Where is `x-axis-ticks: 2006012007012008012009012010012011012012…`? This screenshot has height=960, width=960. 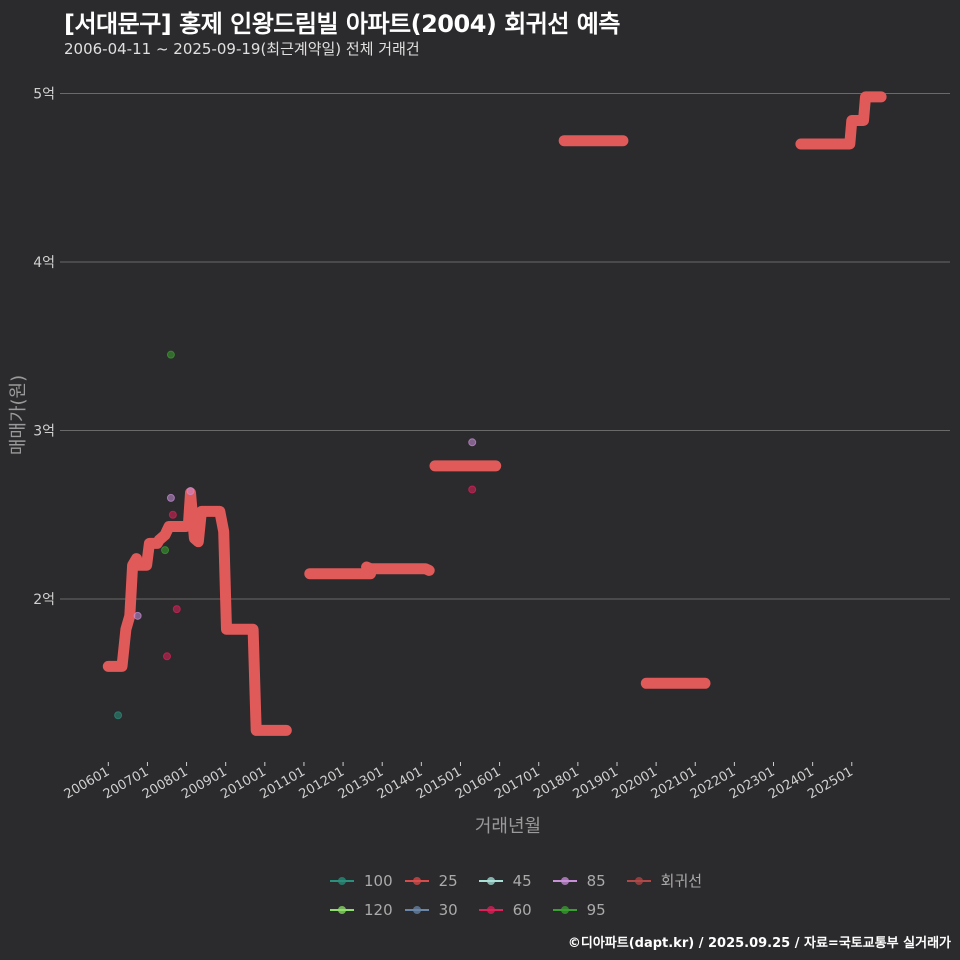
x-axis-ticks: 2006012007012008012009012010012011012012… is located at coordinates (459, 782).